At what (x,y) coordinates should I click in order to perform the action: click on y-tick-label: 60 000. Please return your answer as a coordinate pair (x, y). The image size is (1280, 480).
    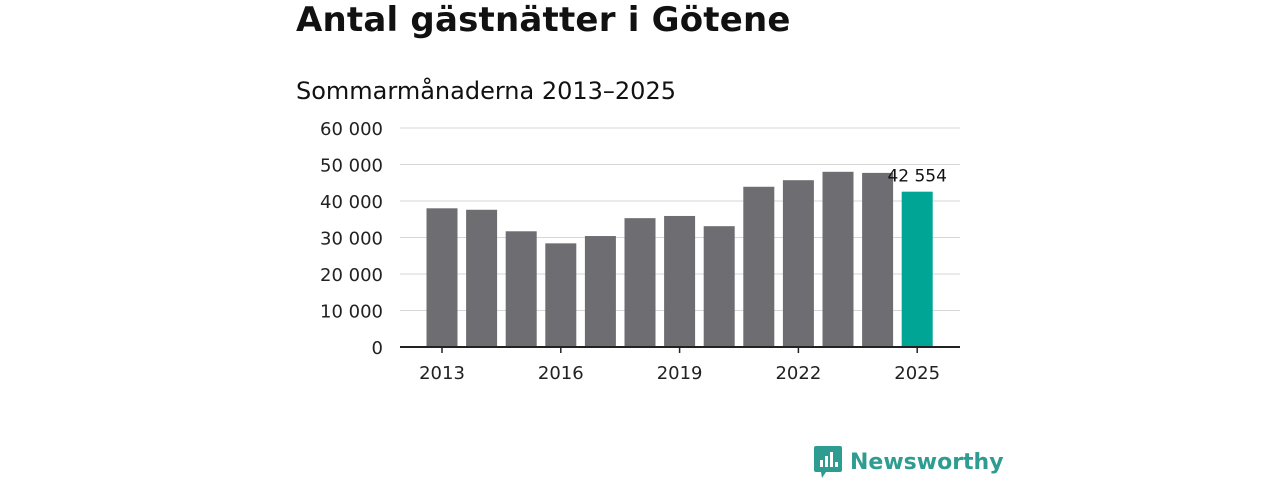
    Looking at the image, I should click on (351, 129).